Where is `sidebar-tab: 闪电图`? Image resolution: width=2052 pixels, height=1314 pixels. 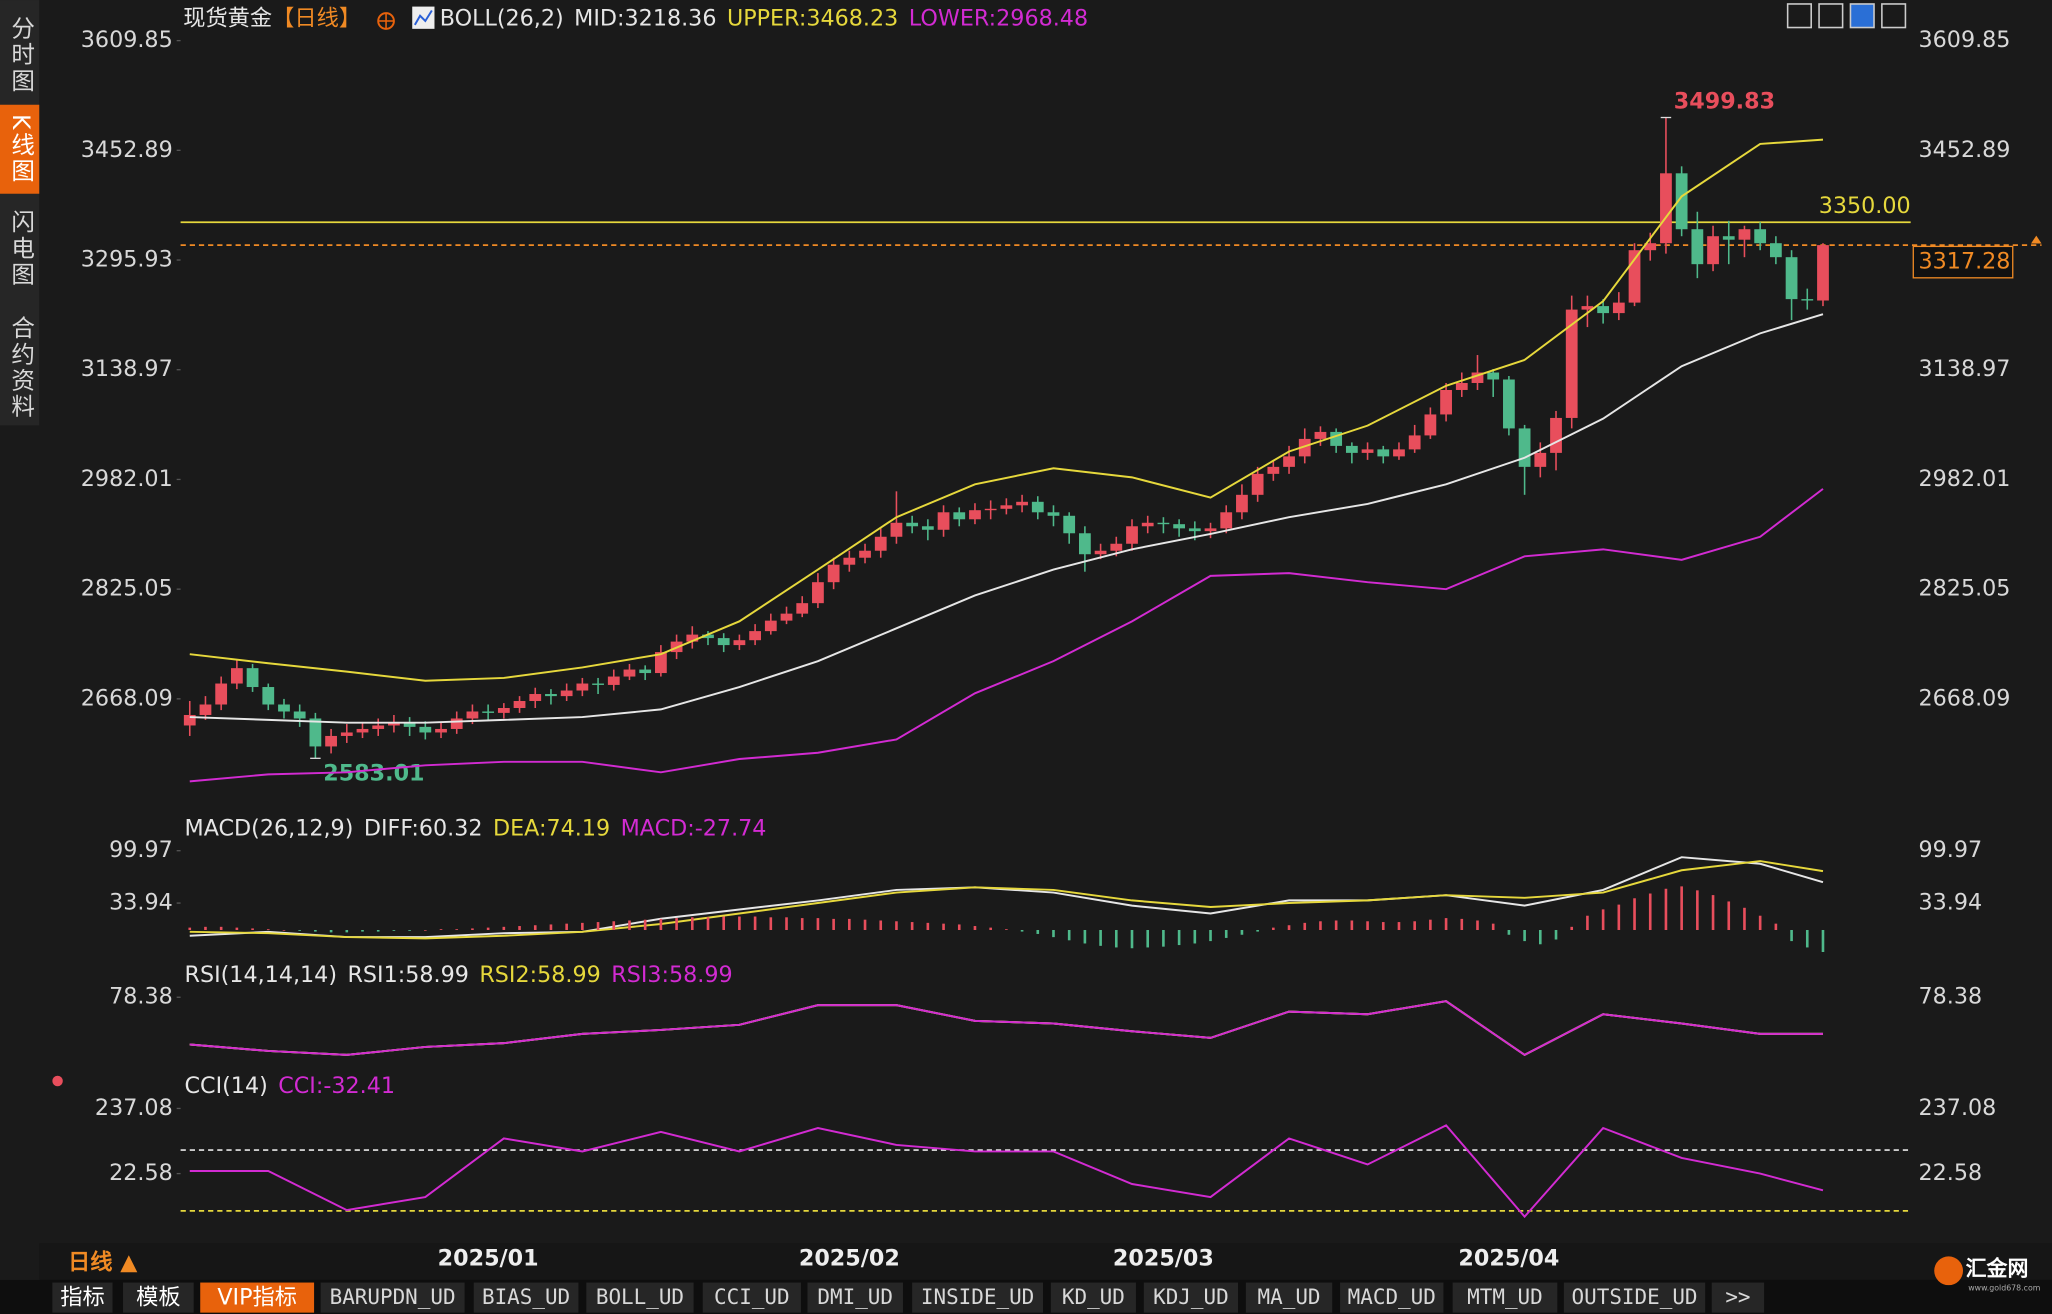 sidebar-tab: 闪电图 is located at coordinates (21, 248).